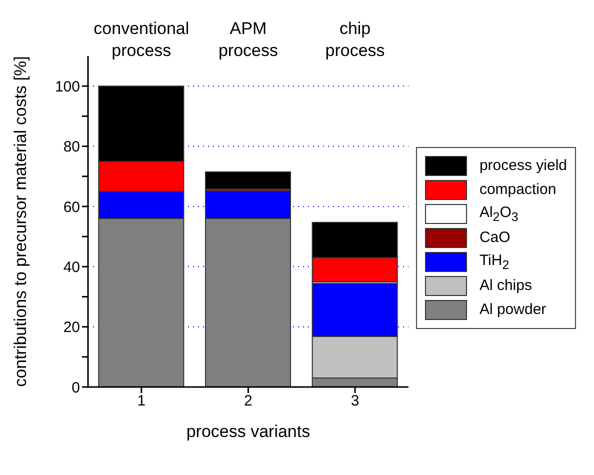 Image resolution: width=594 pixels, height=475 pixels. What do you see at coordinates (498, 214) in the screenshot?
I see `legend-label: Al$_{2}$O$_{3}$` at bounding box center [498, 214].